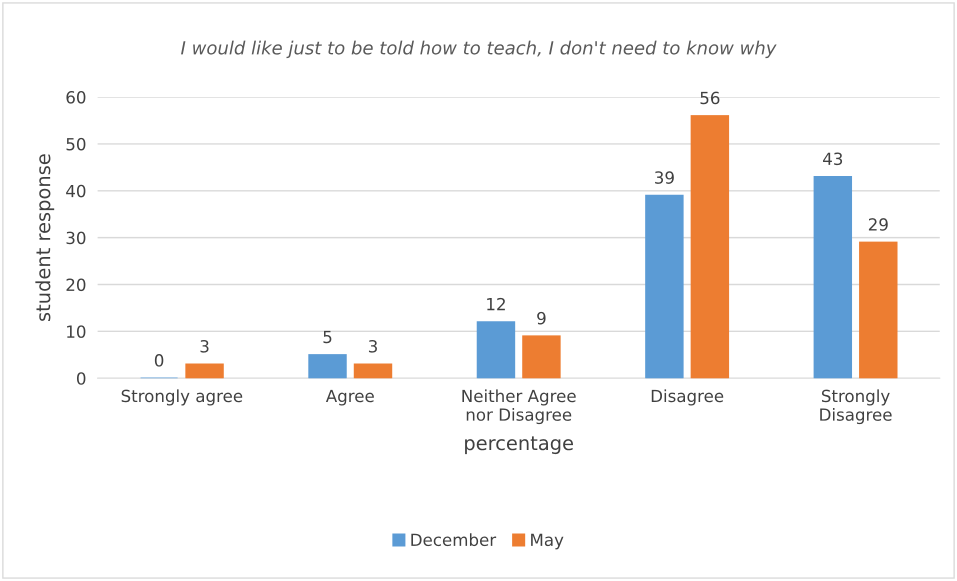 The height and width of the screenshot is (581, 957). What do you see at coordinates (479, 49) in the screenshot?
I see `chart-title: I would like just to be told how to teach, I don't need to know why` at bounding box center [479, 49].